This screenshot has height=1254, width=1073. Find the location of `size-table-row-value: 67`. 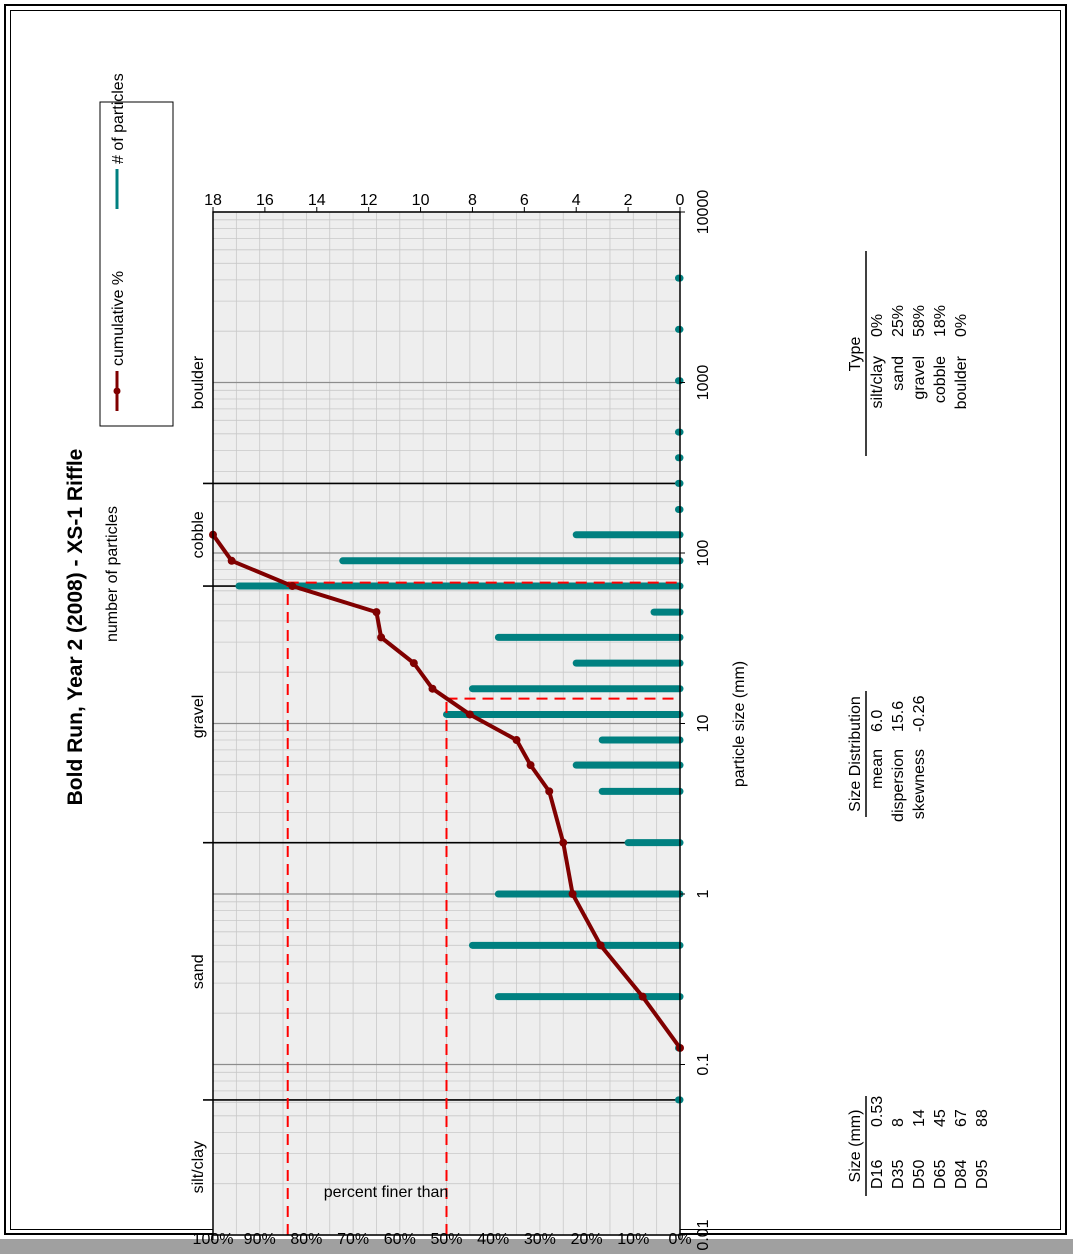

size-table-row-value: 67 is located at coordinates (961, 1118).